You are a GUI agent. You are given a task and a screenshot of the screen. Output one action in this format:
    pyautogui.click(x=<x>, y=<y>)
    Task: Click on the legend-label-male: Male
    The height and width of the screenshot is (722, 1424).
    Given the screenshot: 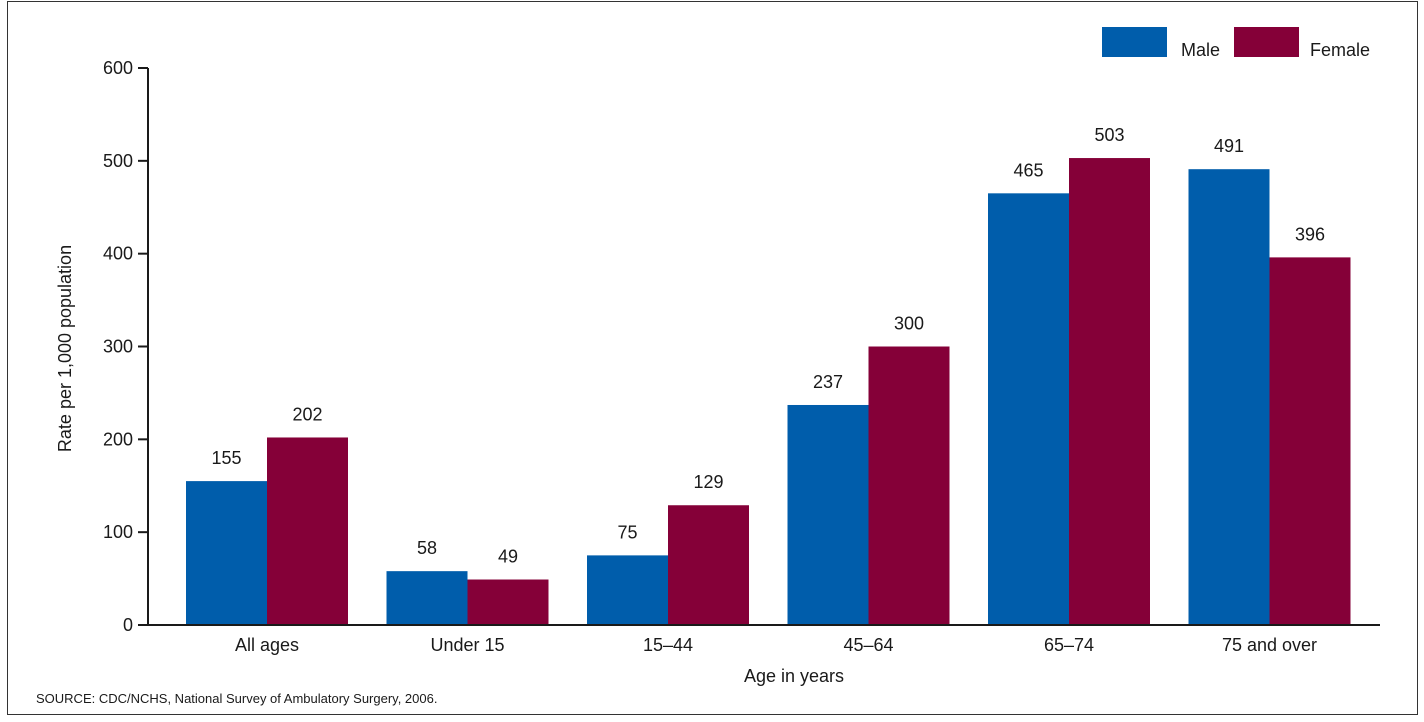 What is the action you would take?
    pyautogui.click(x=1200, y=50)
    